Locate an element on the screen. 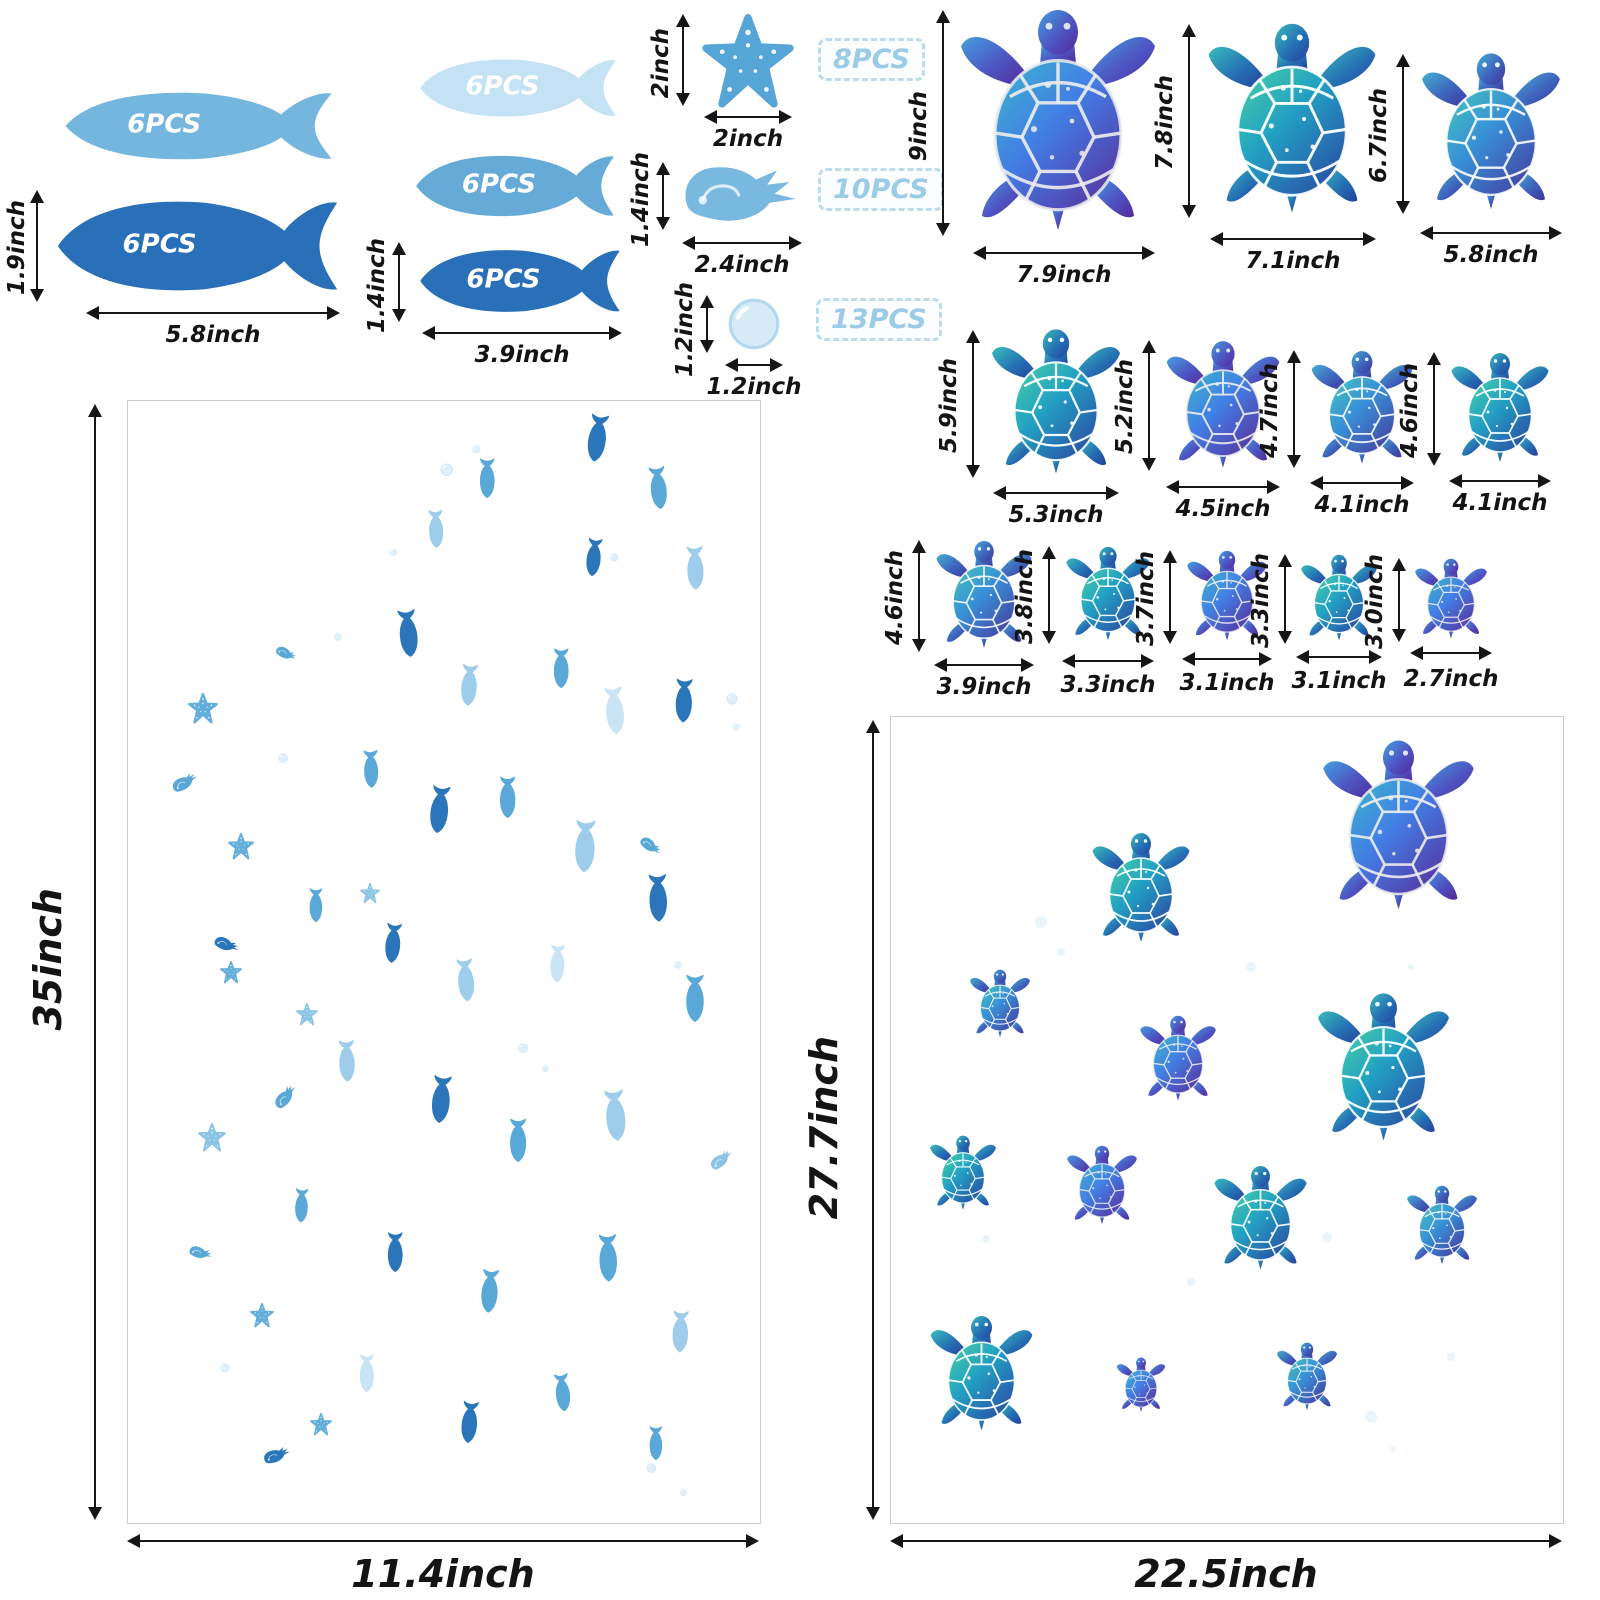  dimension-label: 2.7inch is located at coordinates (1451, 679).